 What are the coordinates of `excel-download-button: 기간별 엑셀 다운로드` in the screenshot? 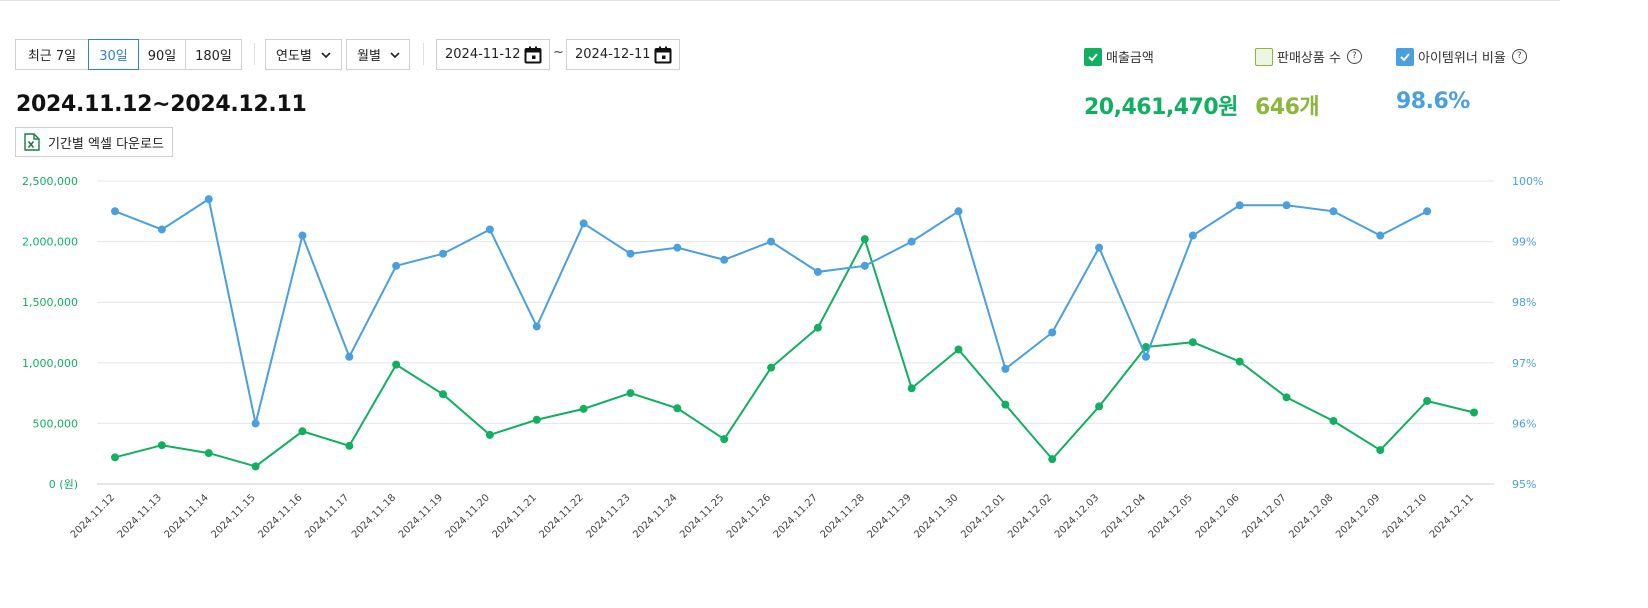 It's located at (94, 142).